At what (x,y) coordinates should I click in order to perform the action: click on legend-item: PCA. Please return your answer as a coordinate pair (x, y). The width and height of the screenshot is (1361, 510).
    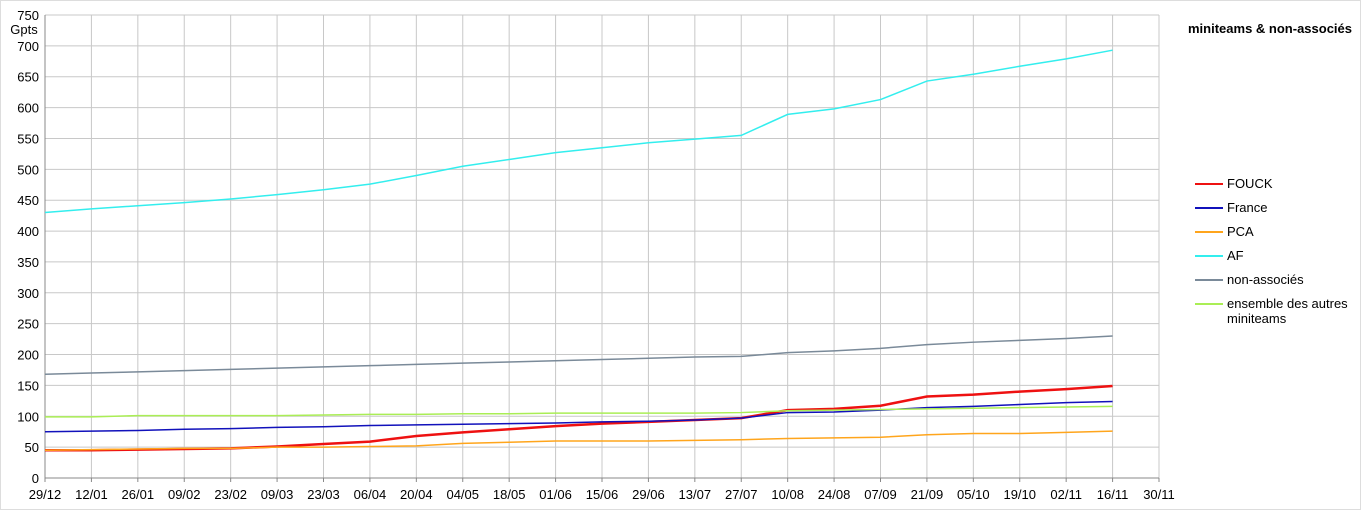
    Looking at the image, I should click on (1272, 231).